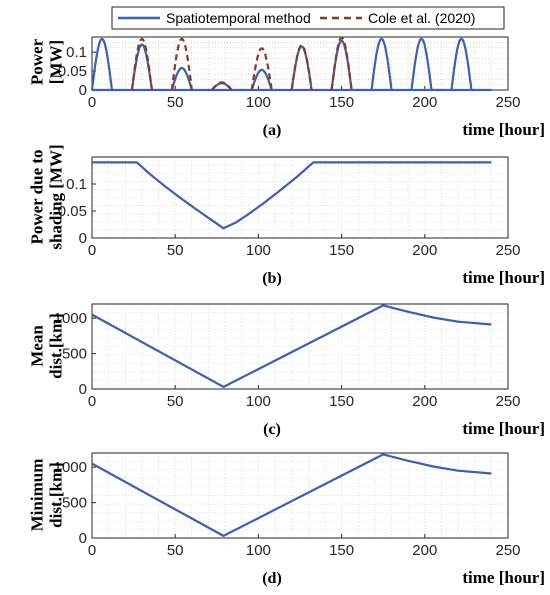  I want to click on axes-box-c, so click(300, 346).